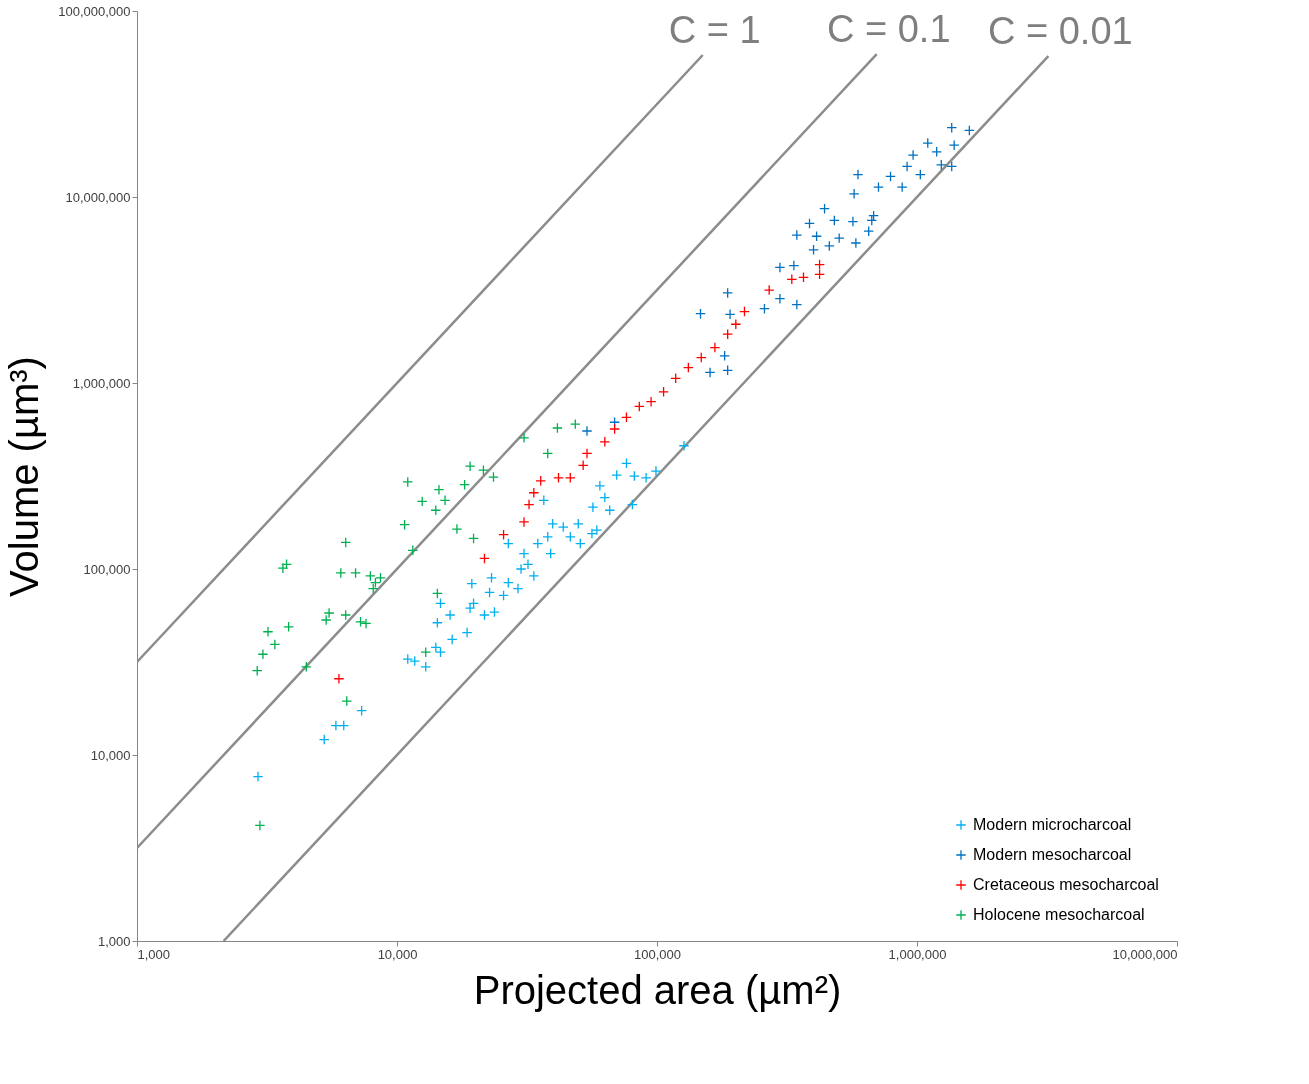 The width and height of the screenshot is (1309, 1084). What do you see at coordinates (657, 989) in the screenshot?
I see `x-axis-title: Projected area (µm²)` at bounding box center [657, 989].